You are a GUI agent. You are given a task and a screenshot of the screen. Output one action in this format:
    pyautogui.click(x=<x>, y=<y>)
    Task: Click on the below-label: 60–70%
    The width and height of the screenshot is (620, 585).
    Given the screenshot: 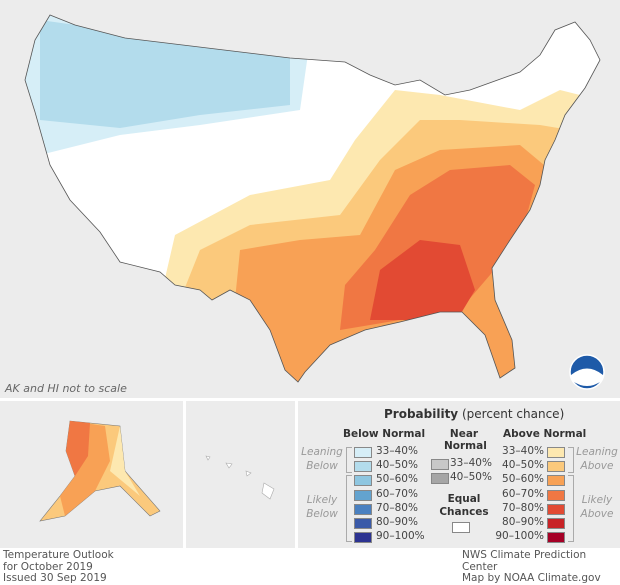 What is the action you would take?
    pyautogui.click(x=397, y=493)
    